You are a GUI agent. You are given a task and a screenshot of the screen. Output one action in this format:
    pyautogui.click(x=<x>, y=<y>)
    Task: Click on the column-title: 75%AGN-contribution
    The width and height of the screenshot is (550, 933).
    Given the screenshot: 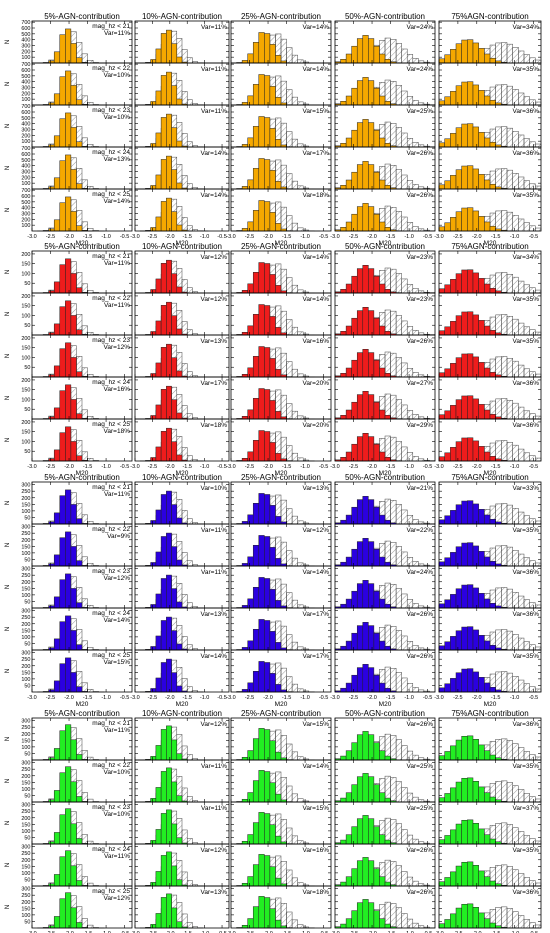 What is the action you would take?
    pyautogui.click(x=489, y=16)
    